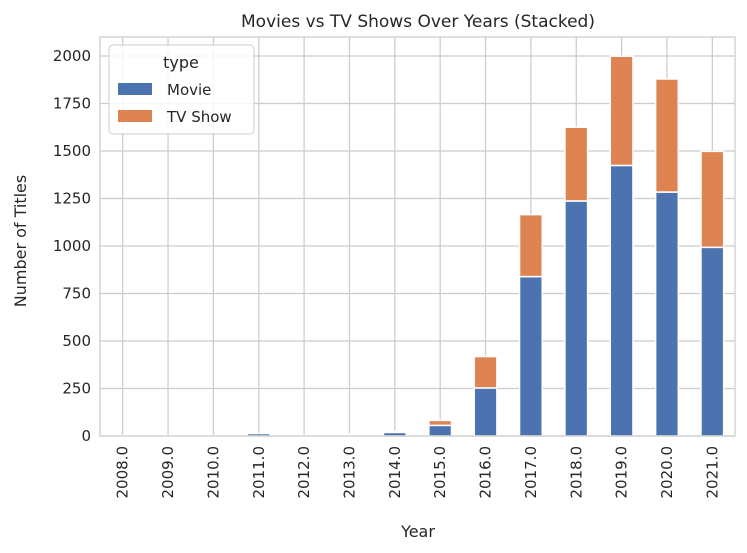 The height and width of the screenshot is (553, 747). What do you see at coordinates (213, 472) in the screenshot?
I see `x-tick-label: 2010.0` at bounding box center [213, 472].